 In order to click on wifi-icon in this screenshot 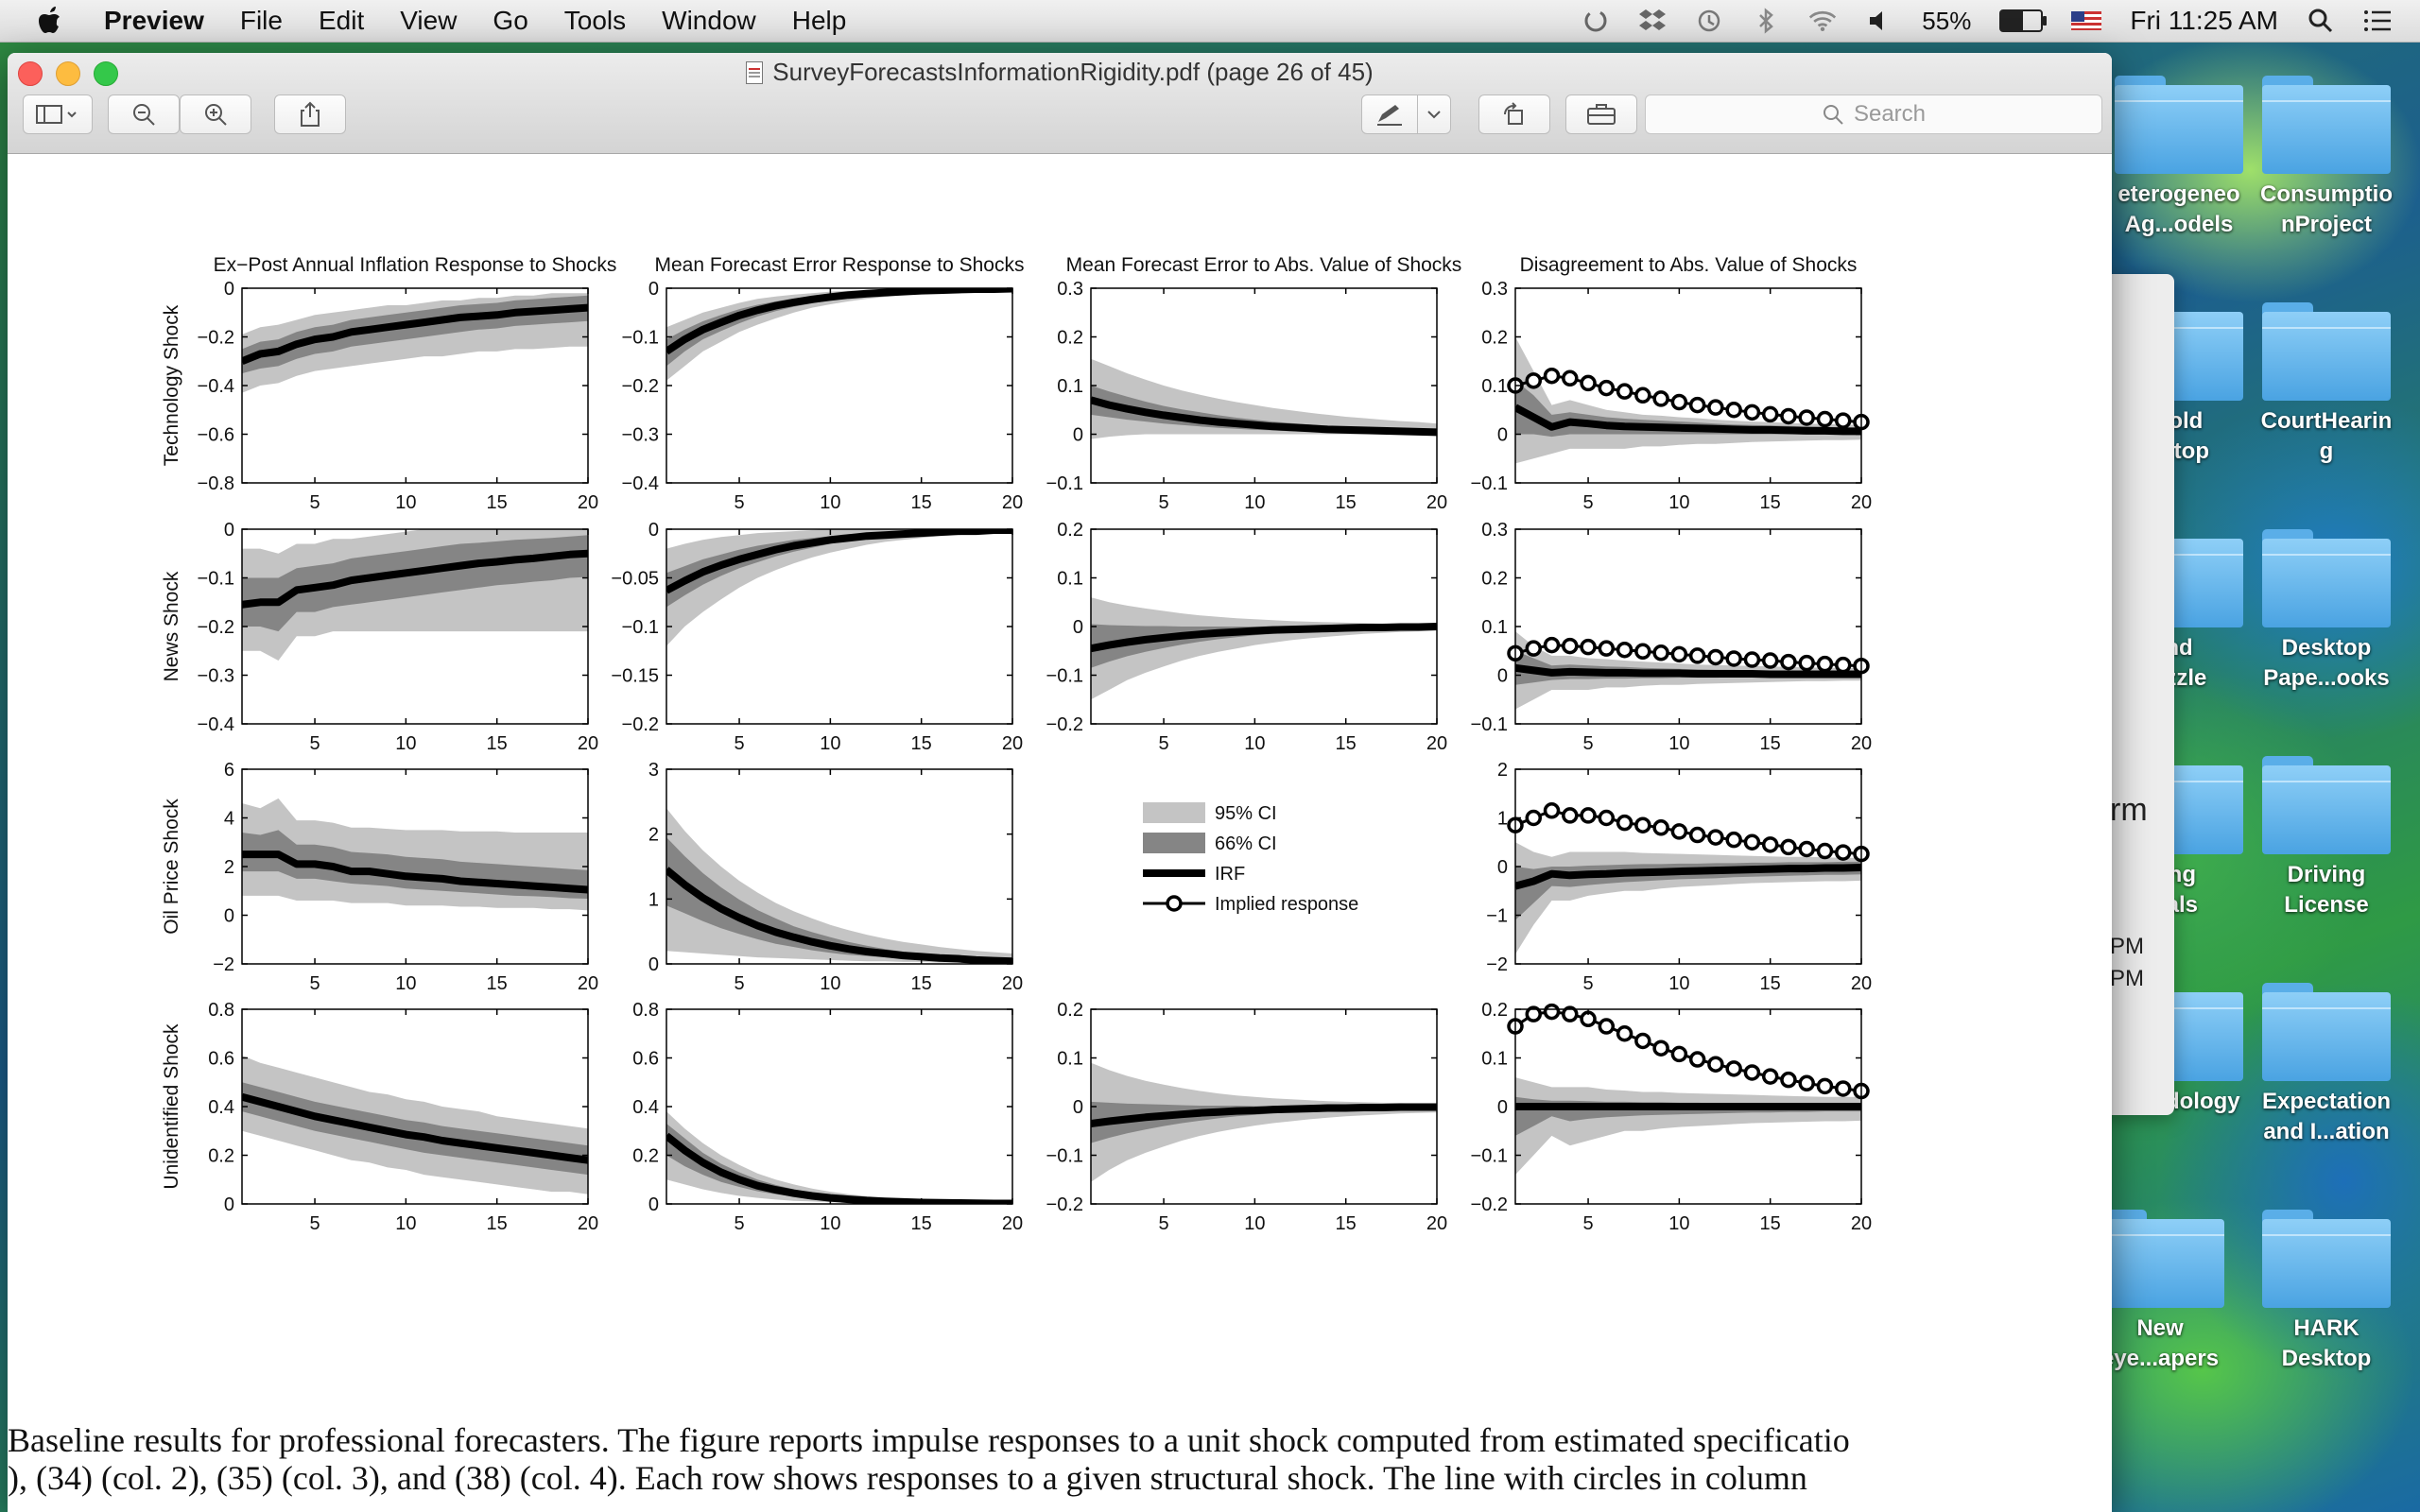, I will do `click(1822, 21)`.